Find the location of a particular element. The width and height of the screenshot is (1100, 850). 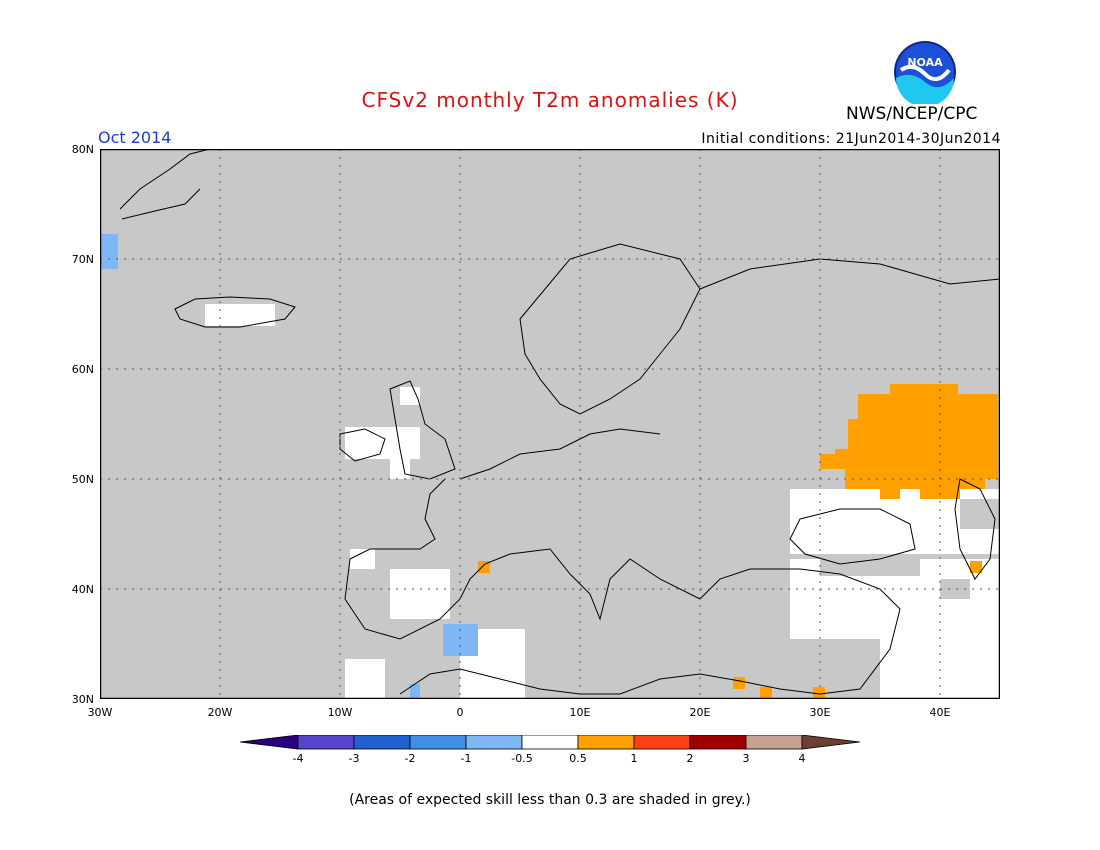

white-patch-morocco is located at coordinates (365, 679).